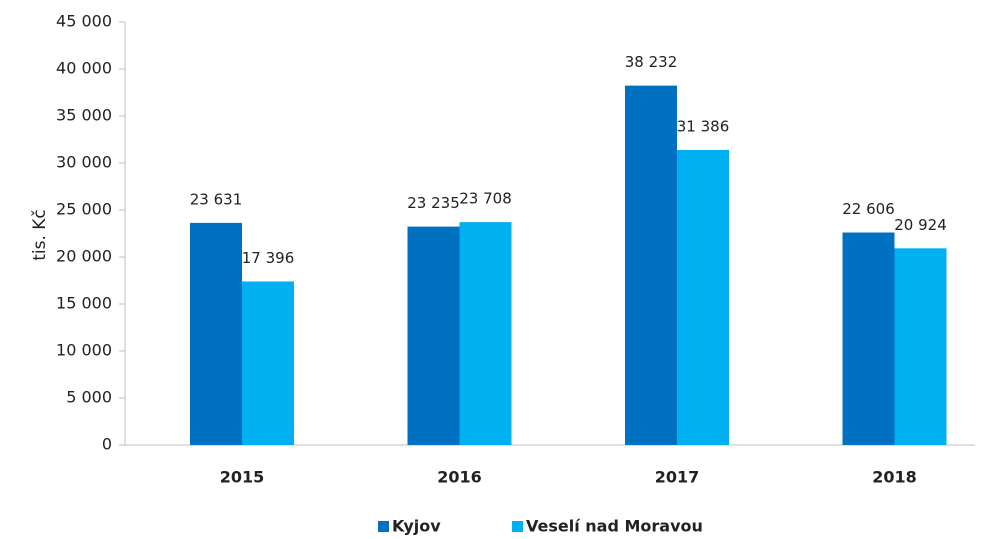  I want to click on data-label: 23 708, so click(485, 199).